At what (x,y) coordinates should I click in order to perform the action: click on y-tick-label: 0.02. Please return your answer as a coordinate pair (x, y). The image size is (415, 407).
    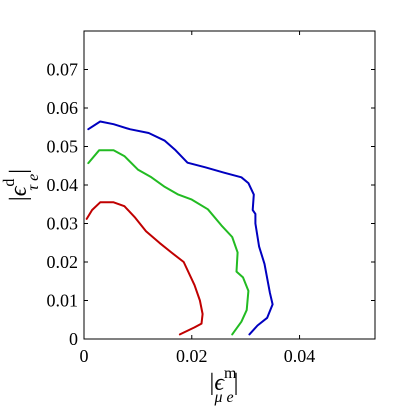
    Looking at the image, I should click on (63, 262).